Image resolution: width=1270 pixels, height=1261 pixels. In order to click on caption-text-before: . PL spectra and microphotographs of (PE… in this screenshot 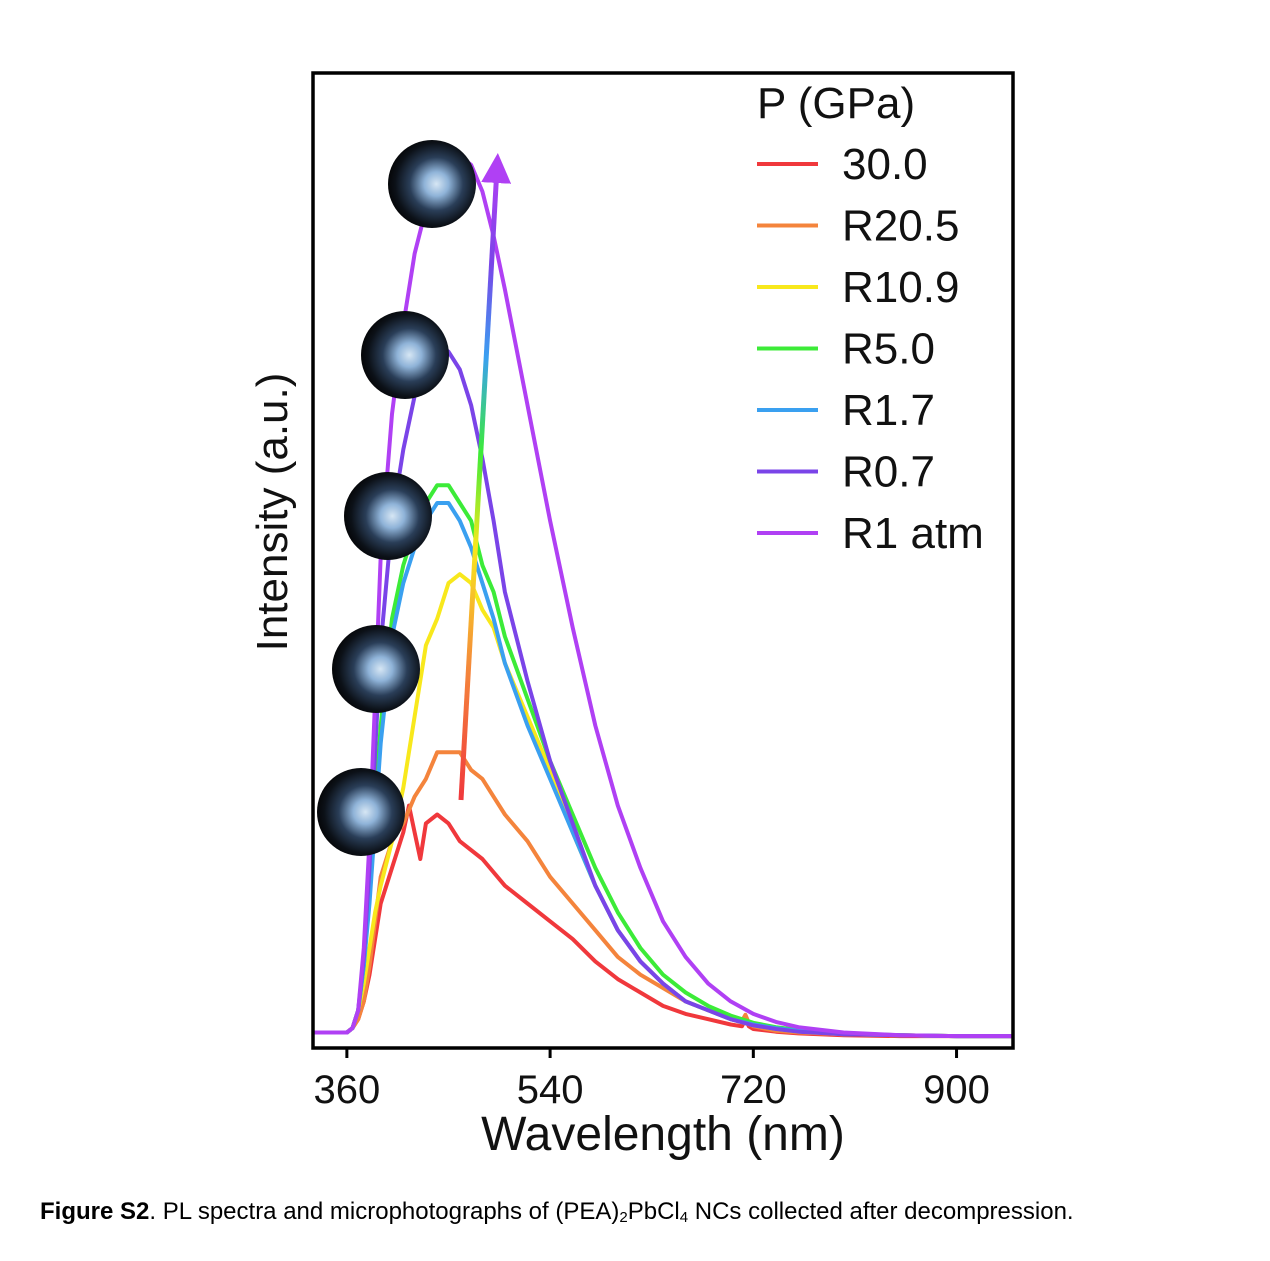, I will do `click(384, 1211)`.